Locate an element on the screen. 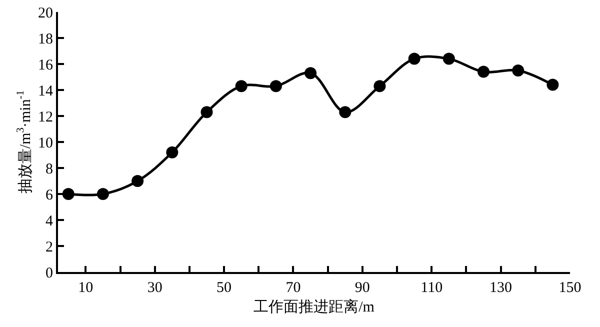 The width and height of the screenshot is (600, 327). y-tick-label: 4 is located at coordinates (50, 221).